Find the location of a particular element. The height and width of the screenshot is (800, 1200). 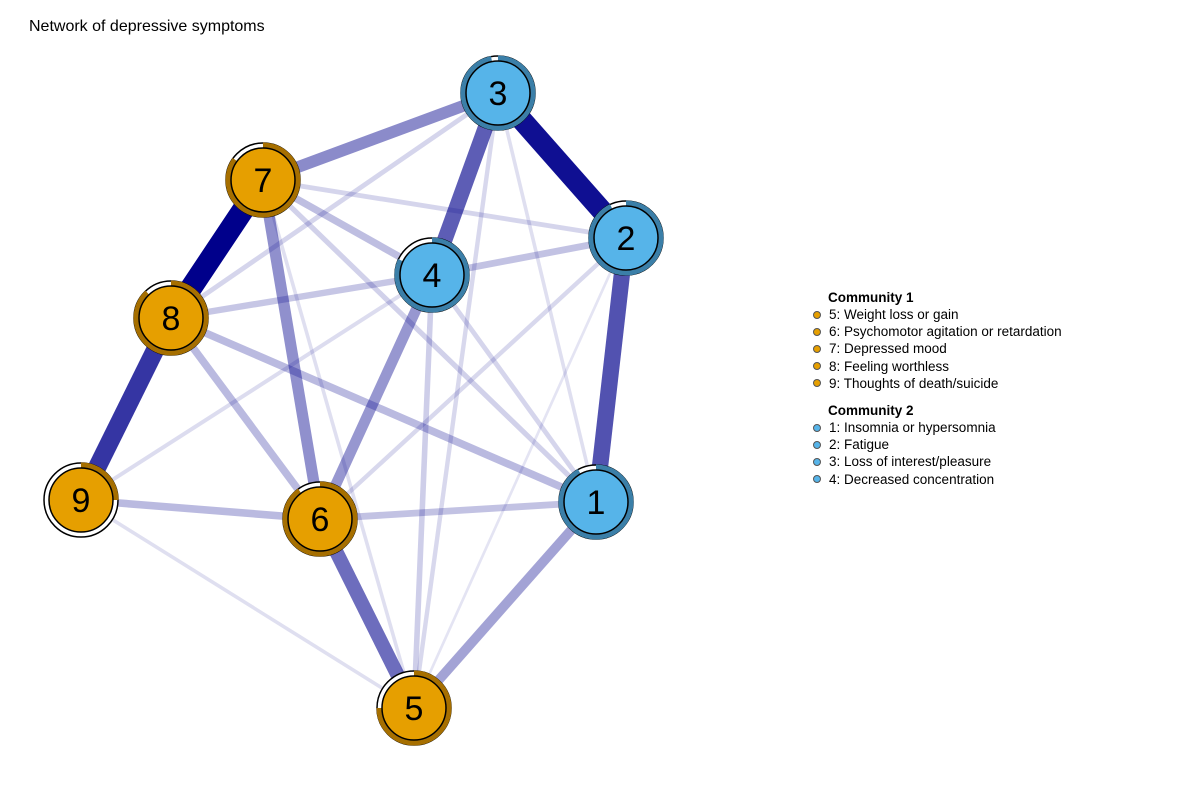

legend-item-label: 2: Fatigue is located at coordinates (859, 445).